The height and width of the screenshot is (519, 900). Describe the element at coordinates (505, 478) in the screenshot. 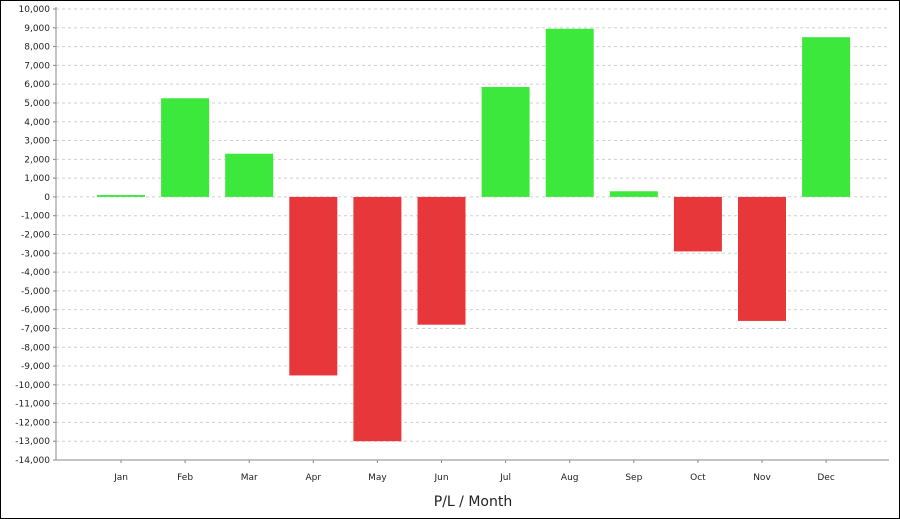

I see `x-tick-label-jul: Jul` at that location.